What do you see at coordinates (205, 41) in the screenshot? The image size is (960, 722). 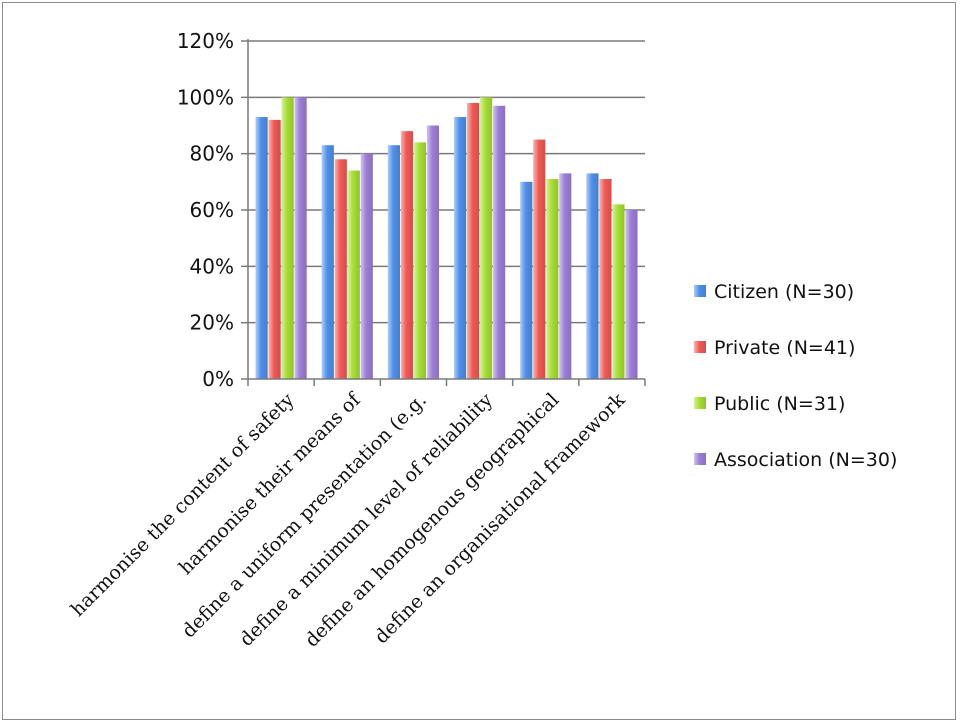 I see `y-tick-label: 120%` at bounding box center [205, 41].